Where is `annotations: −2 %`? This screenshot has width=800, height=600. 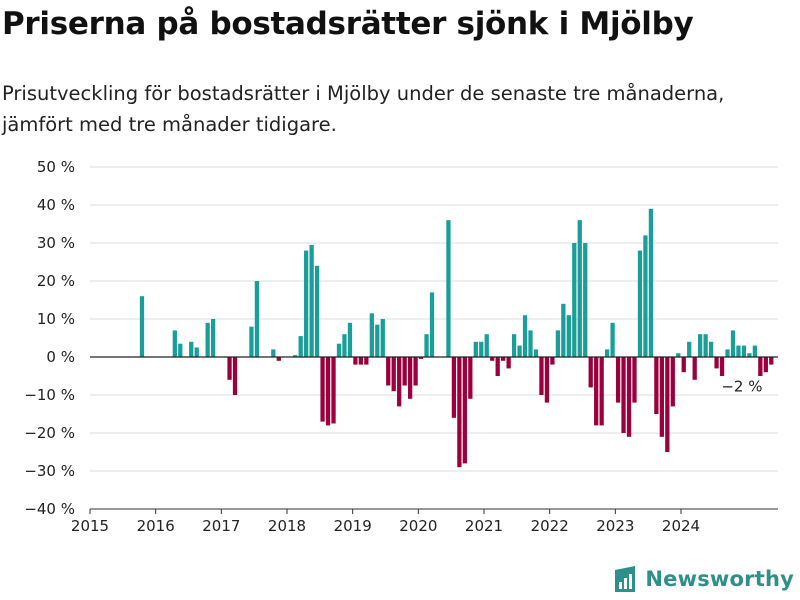
annotations: −2 % is located at coordinates (741, 387).